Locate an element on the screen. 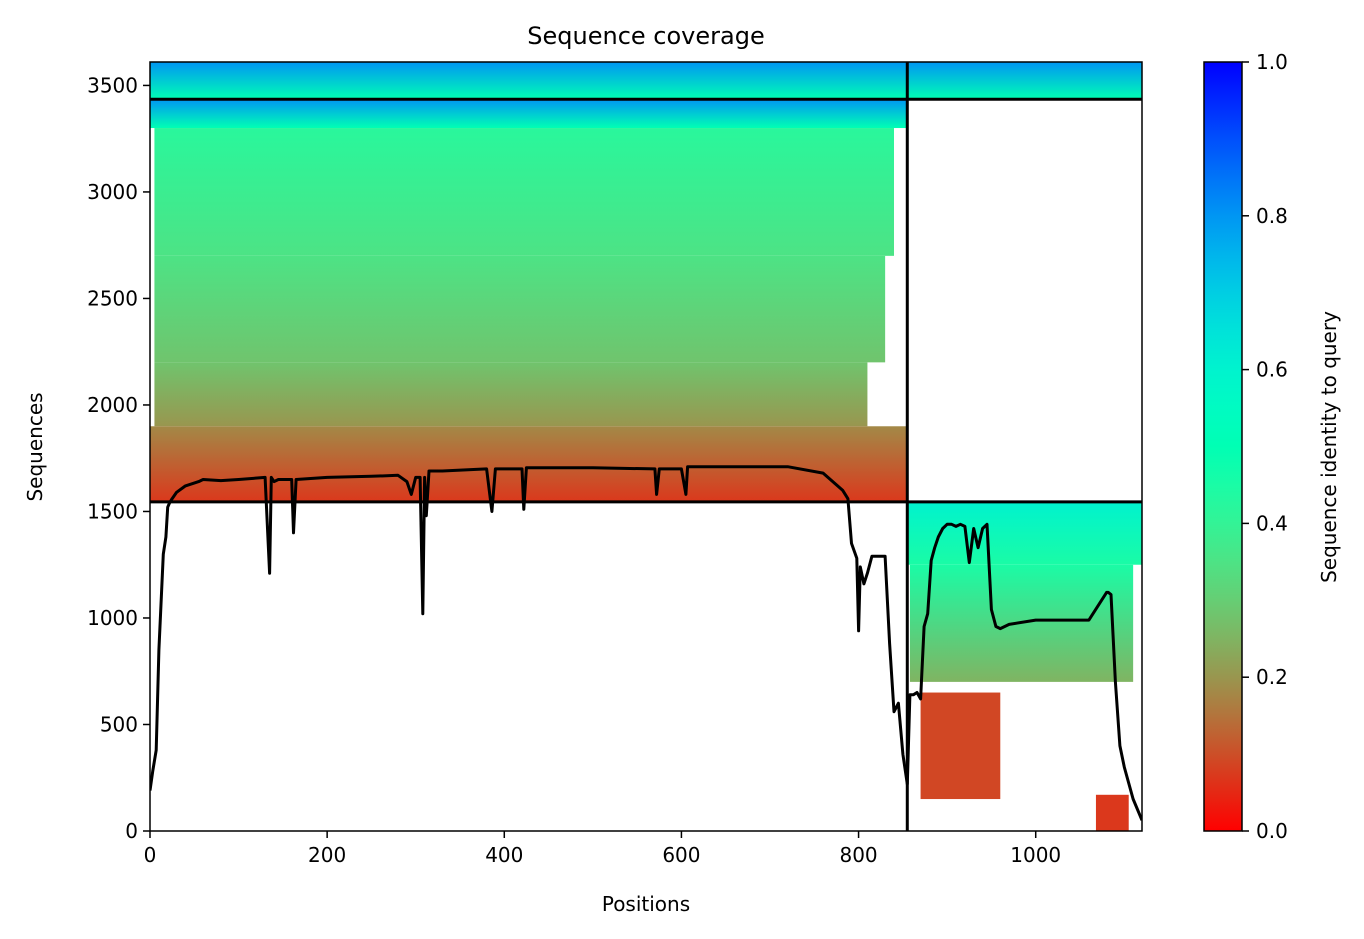 This screenshot has height=939, width=1364. colorbar-tick-label: 0.4 is located at coordinates (1272, 523).